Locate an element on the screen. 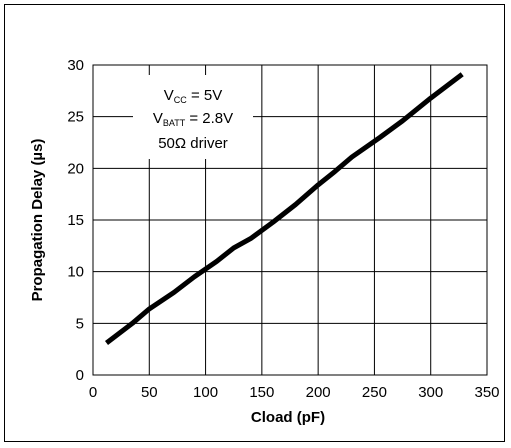 This screenshot has width=511, height=448. y-tick-label: 30 is located at coordinates (75, 65).